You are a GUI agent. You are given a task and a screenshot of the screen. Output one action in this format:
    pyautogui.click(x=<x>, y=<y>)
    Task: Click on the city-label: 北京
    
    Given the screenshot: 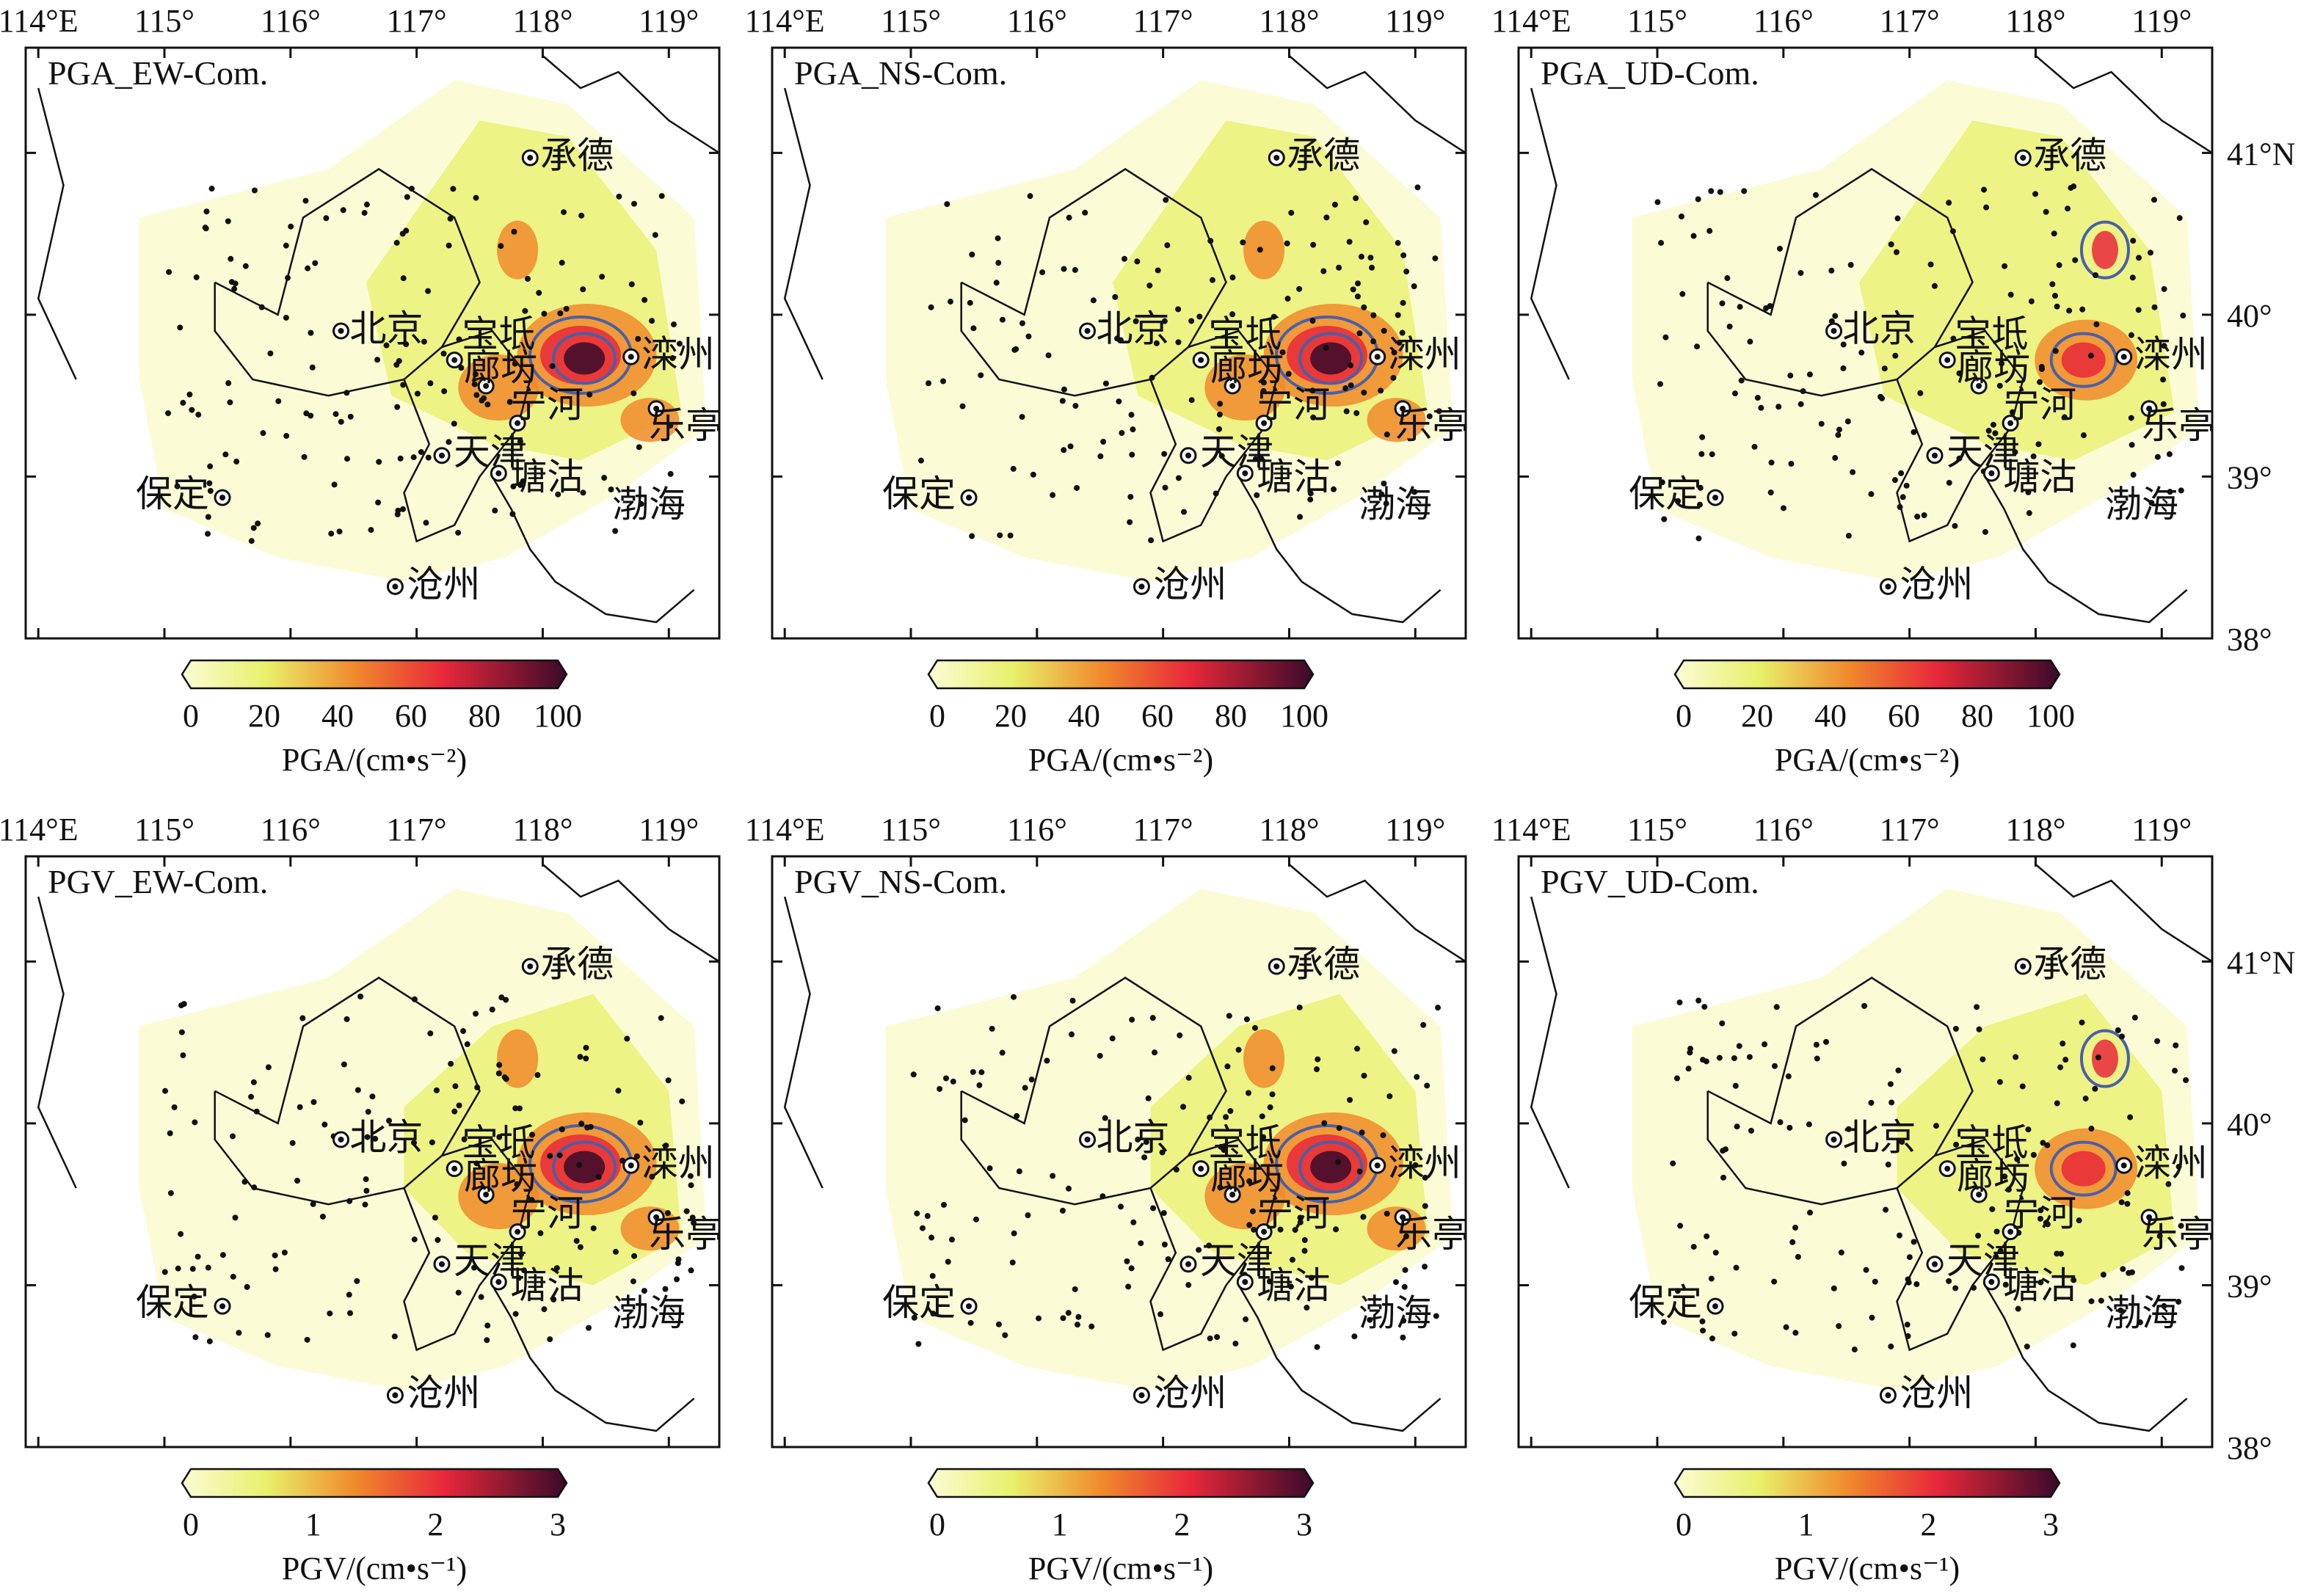 What is the action you would take?
    pyautogui.click(x=1879, y=328)
    